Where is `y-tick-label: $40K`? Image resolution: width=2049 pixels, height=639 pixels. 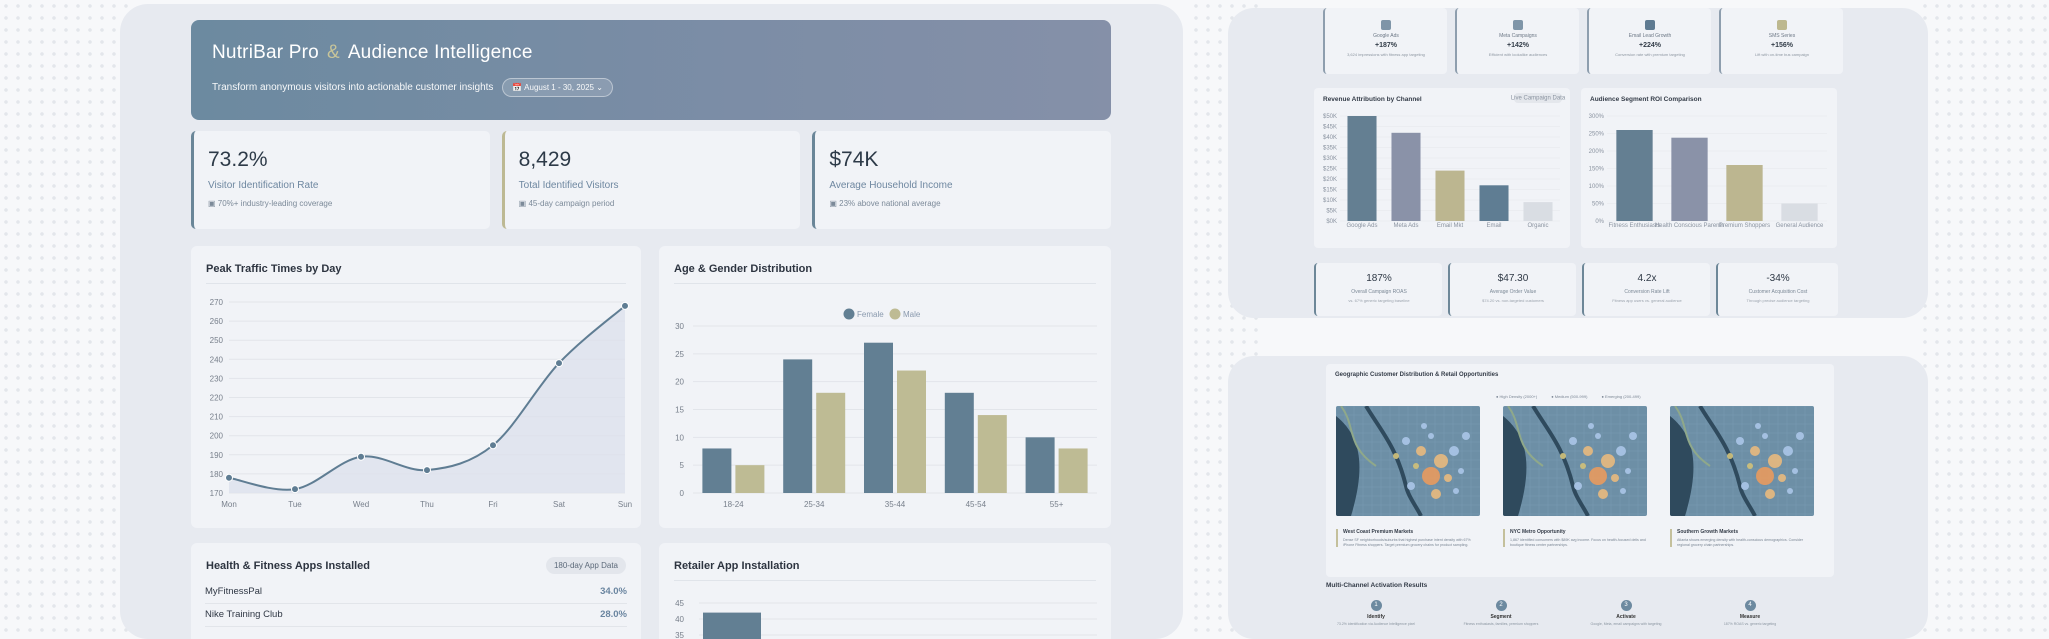 y-tick-label: $40K is located at coordinates (1330, 138).